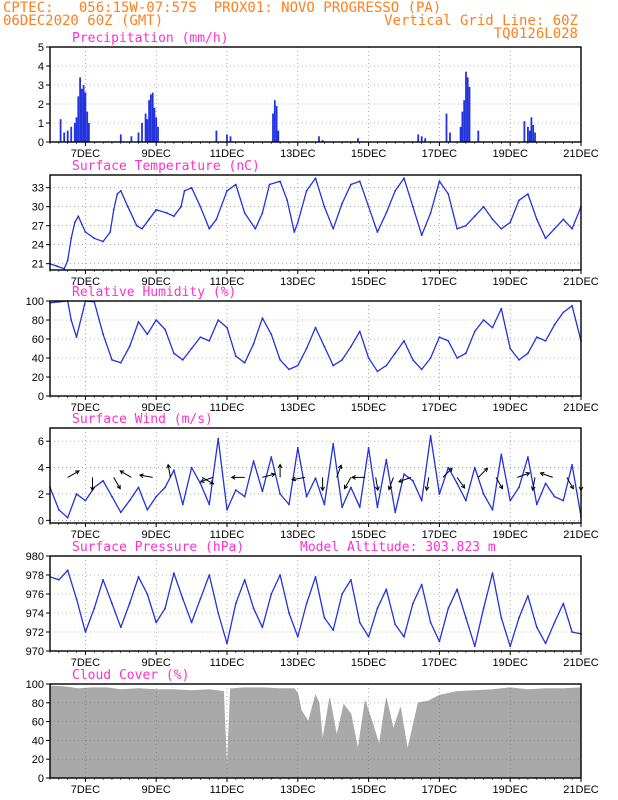 This screenshot has width=618, height=800. I want to click on precip-ytick-label: 1, so click(41, 124).